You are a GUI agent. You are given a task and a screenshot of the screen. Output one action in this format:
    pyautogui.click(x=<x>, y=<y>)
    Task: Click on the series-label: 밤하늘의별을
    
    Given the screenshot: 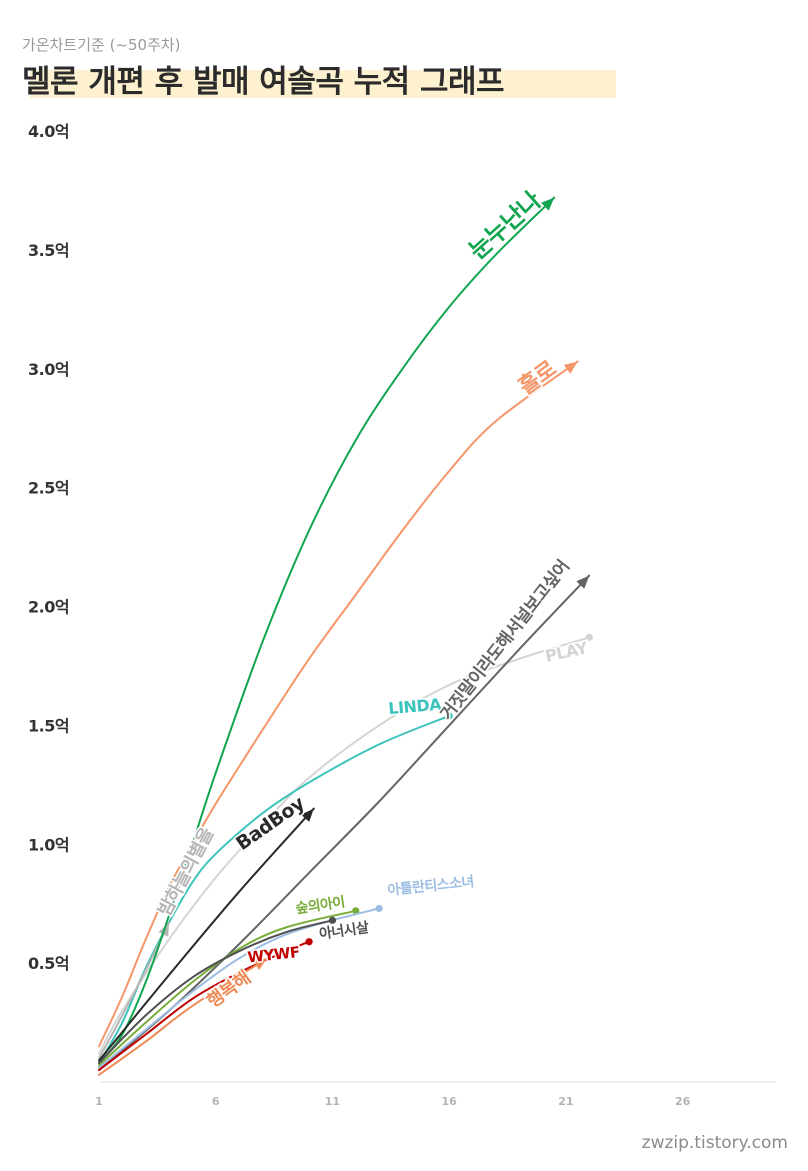 What is the action you would take?
    pyautogui.click(x=186, y=872)
    